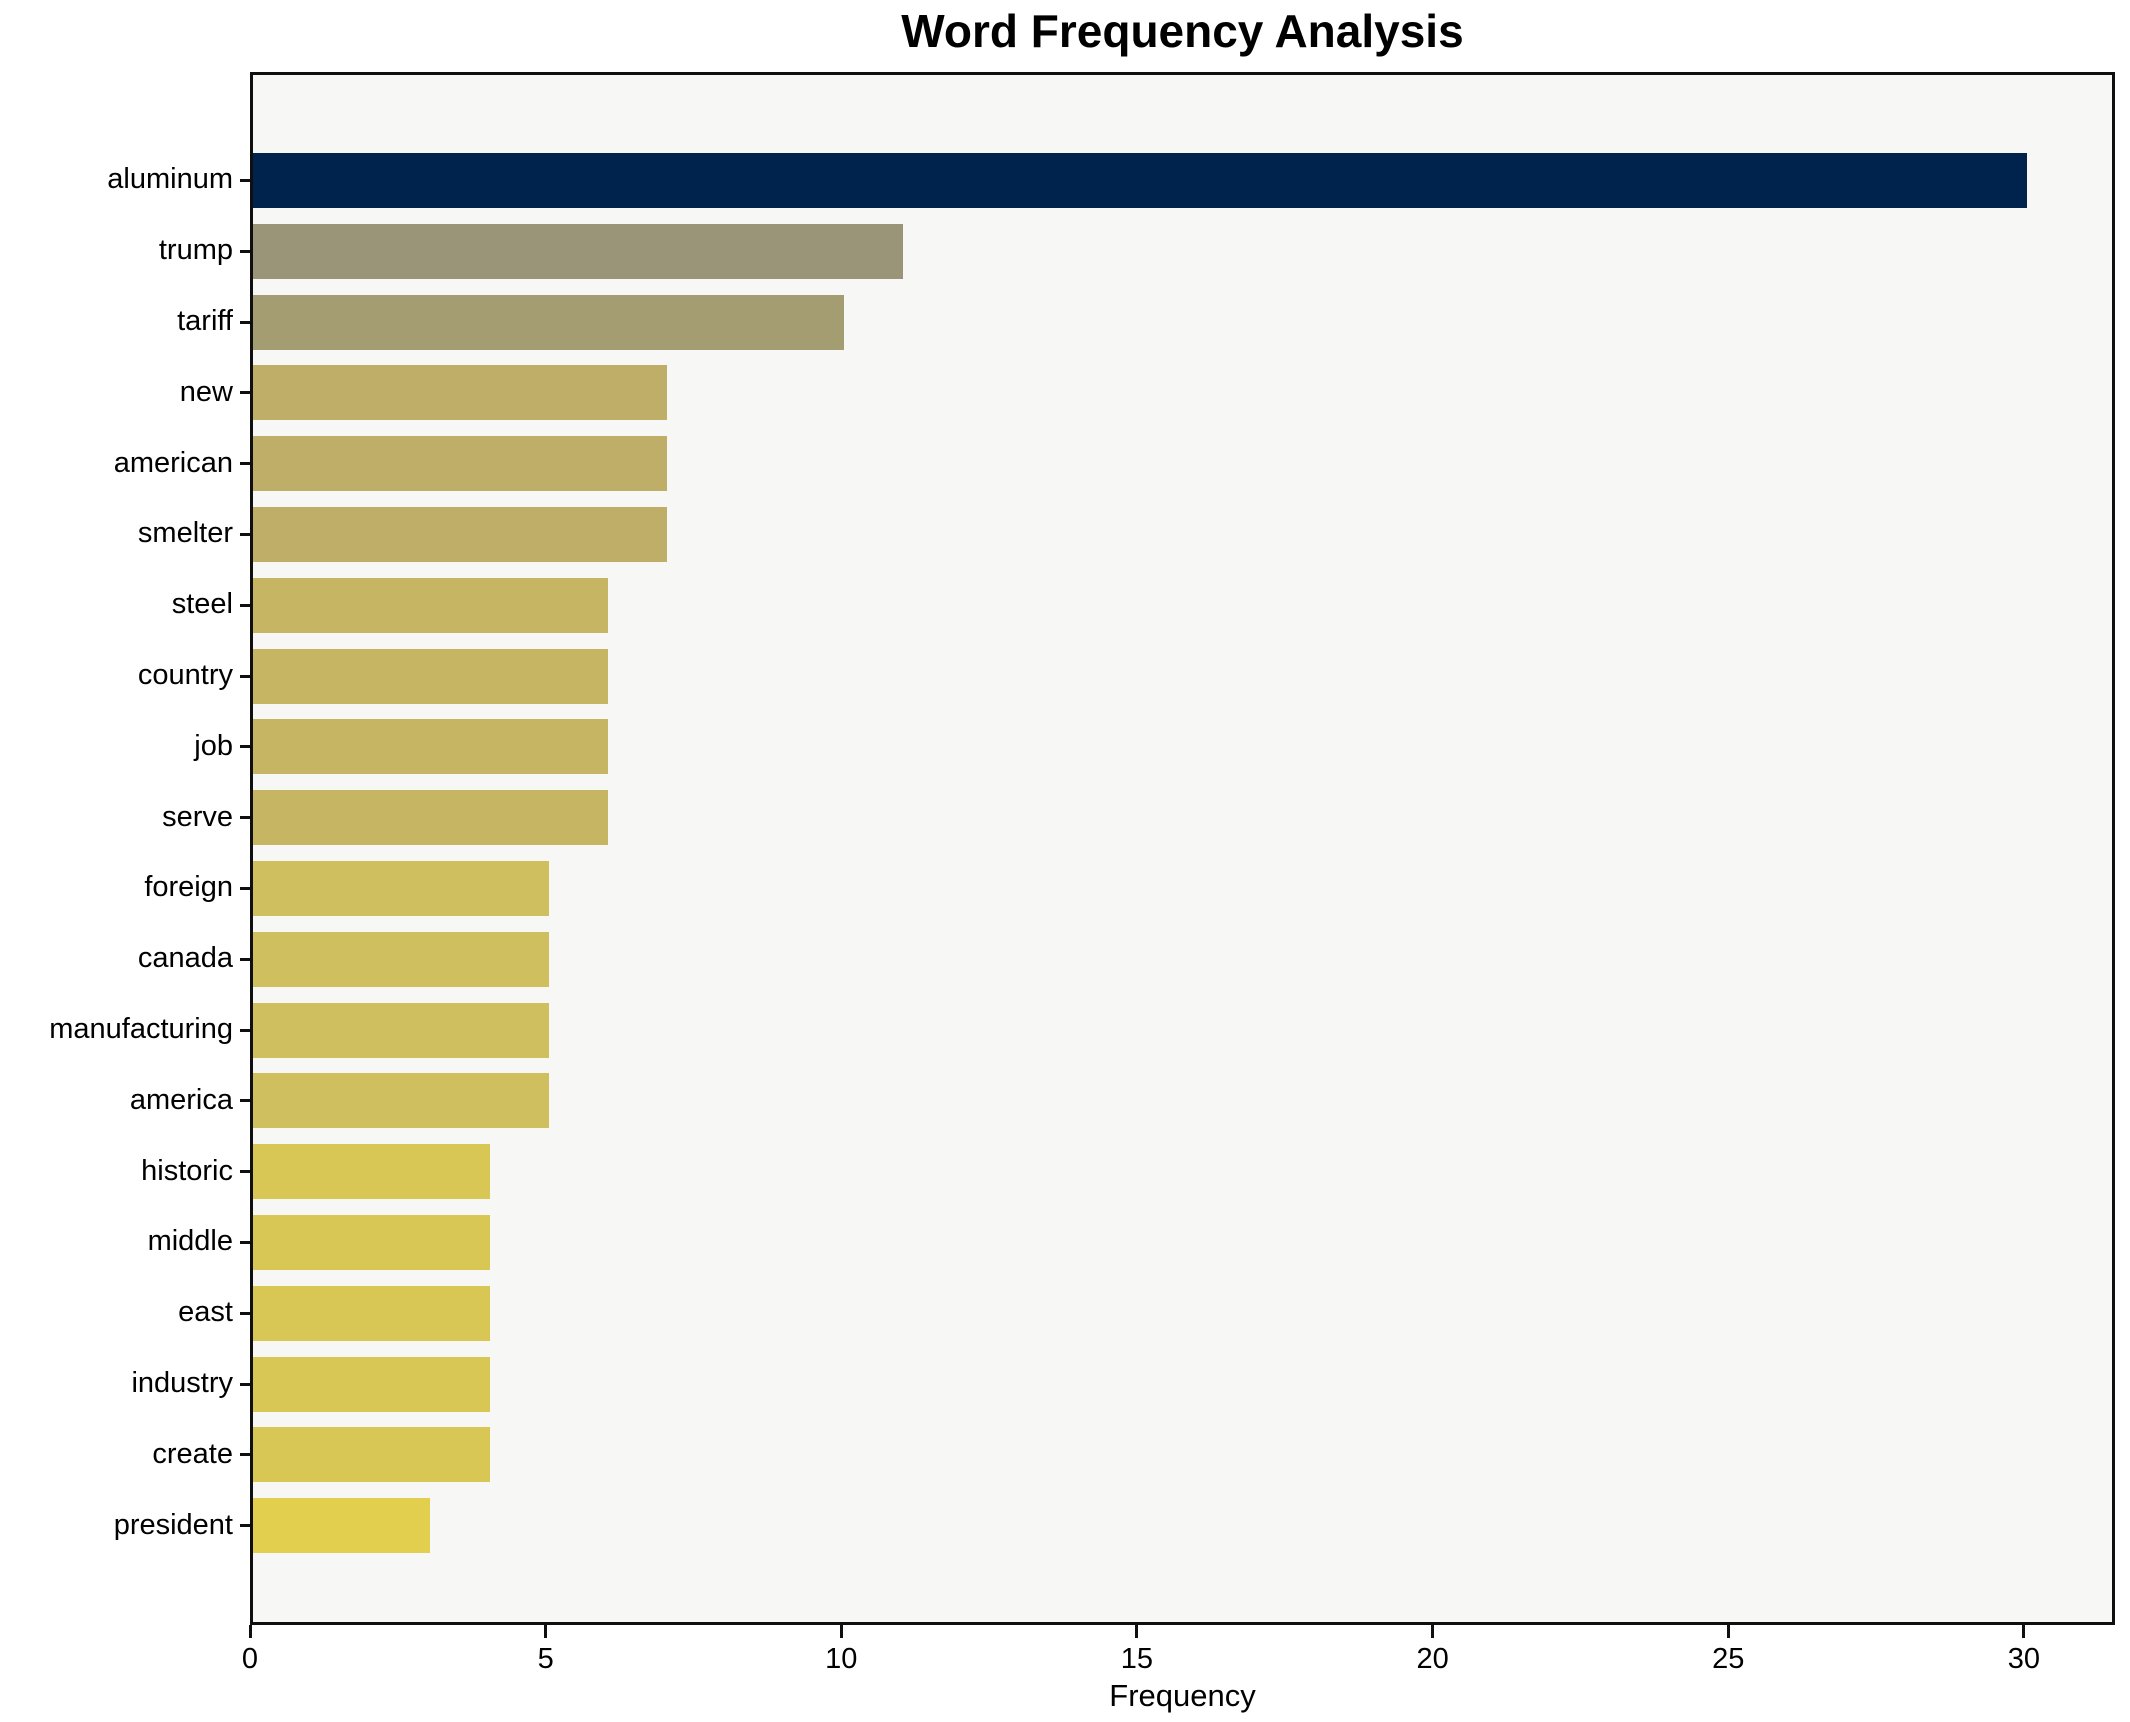 This screenshot has width=2130, height=1722. What do you see at coordinates (371, 1172) in the screenshot?
I see `bar-historic` at bounding box center [371, 1172].